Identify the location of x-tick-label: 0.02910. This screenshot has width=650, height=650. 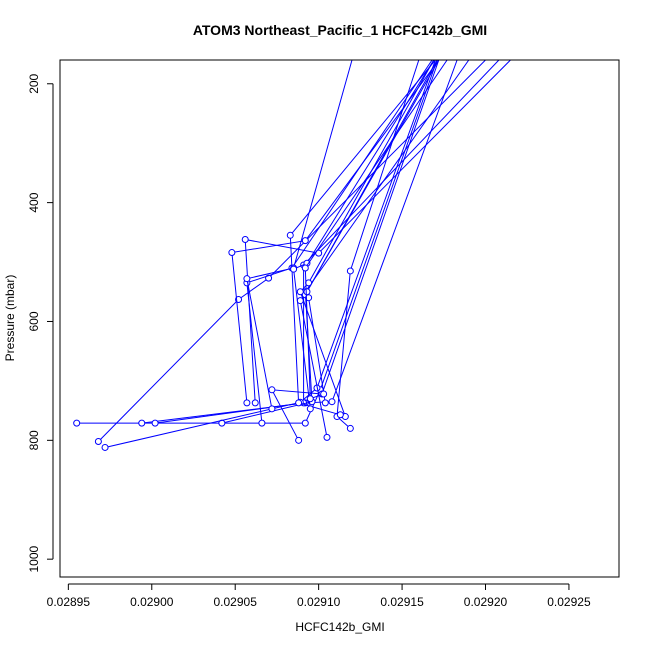
(319, 602).